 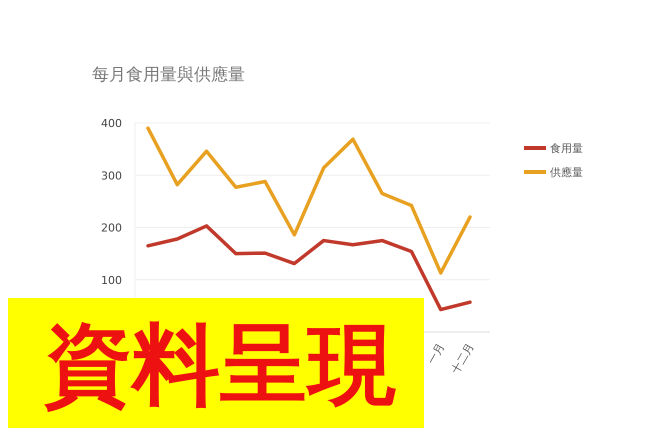 What do you see at coordinates (462, 358) in the screenshot?
I see `x-tick-label: 十二月` at bounding box center [462, 358].